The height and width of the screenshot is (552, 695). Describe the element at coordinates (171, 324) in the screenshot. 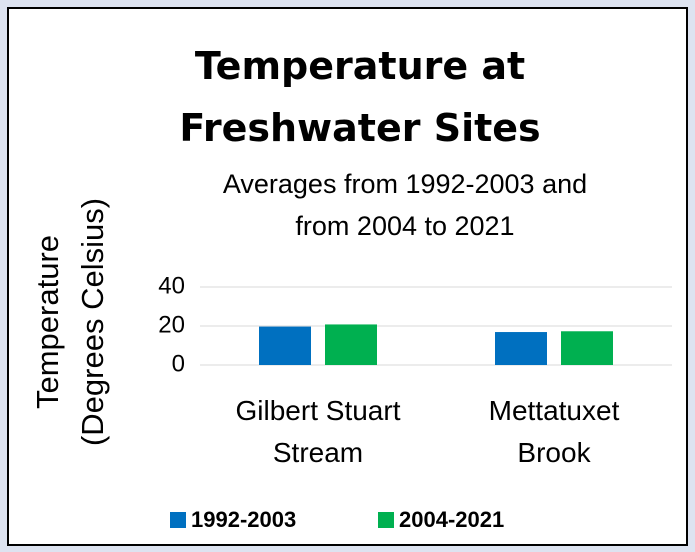

I see `y-tick-label: 20` at that location.